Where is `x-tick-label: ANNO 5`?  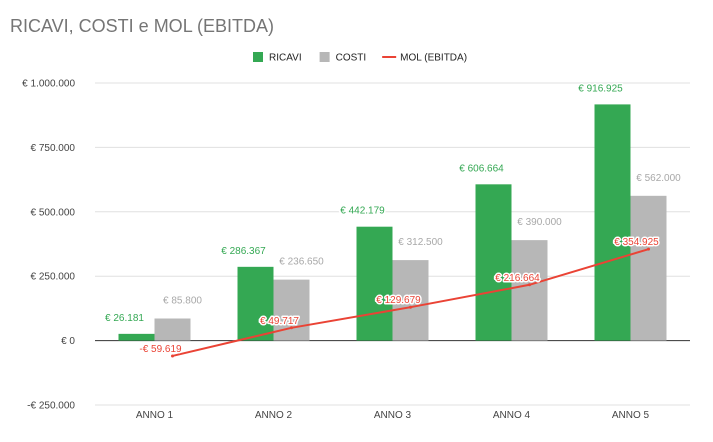 x-tick-label: ANNO 5 is located at coordinates (631, 415).